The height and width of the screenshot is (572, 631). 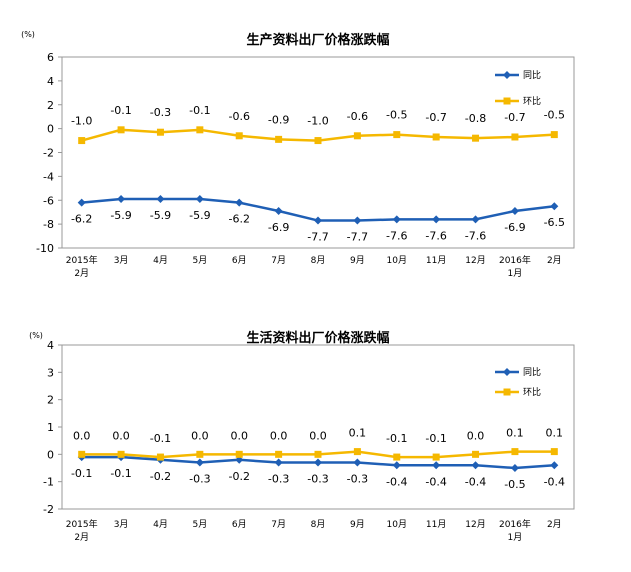 I want to click on data-label: 0.1, so click(x=358, y=433).